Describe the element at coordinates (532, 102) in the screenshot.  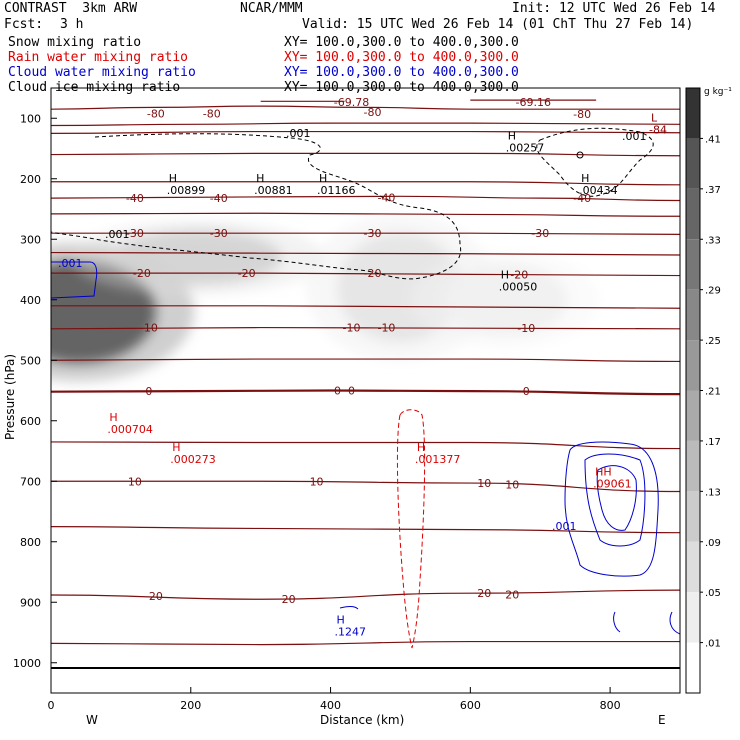
I see `contour-label: -69.16` at that location.